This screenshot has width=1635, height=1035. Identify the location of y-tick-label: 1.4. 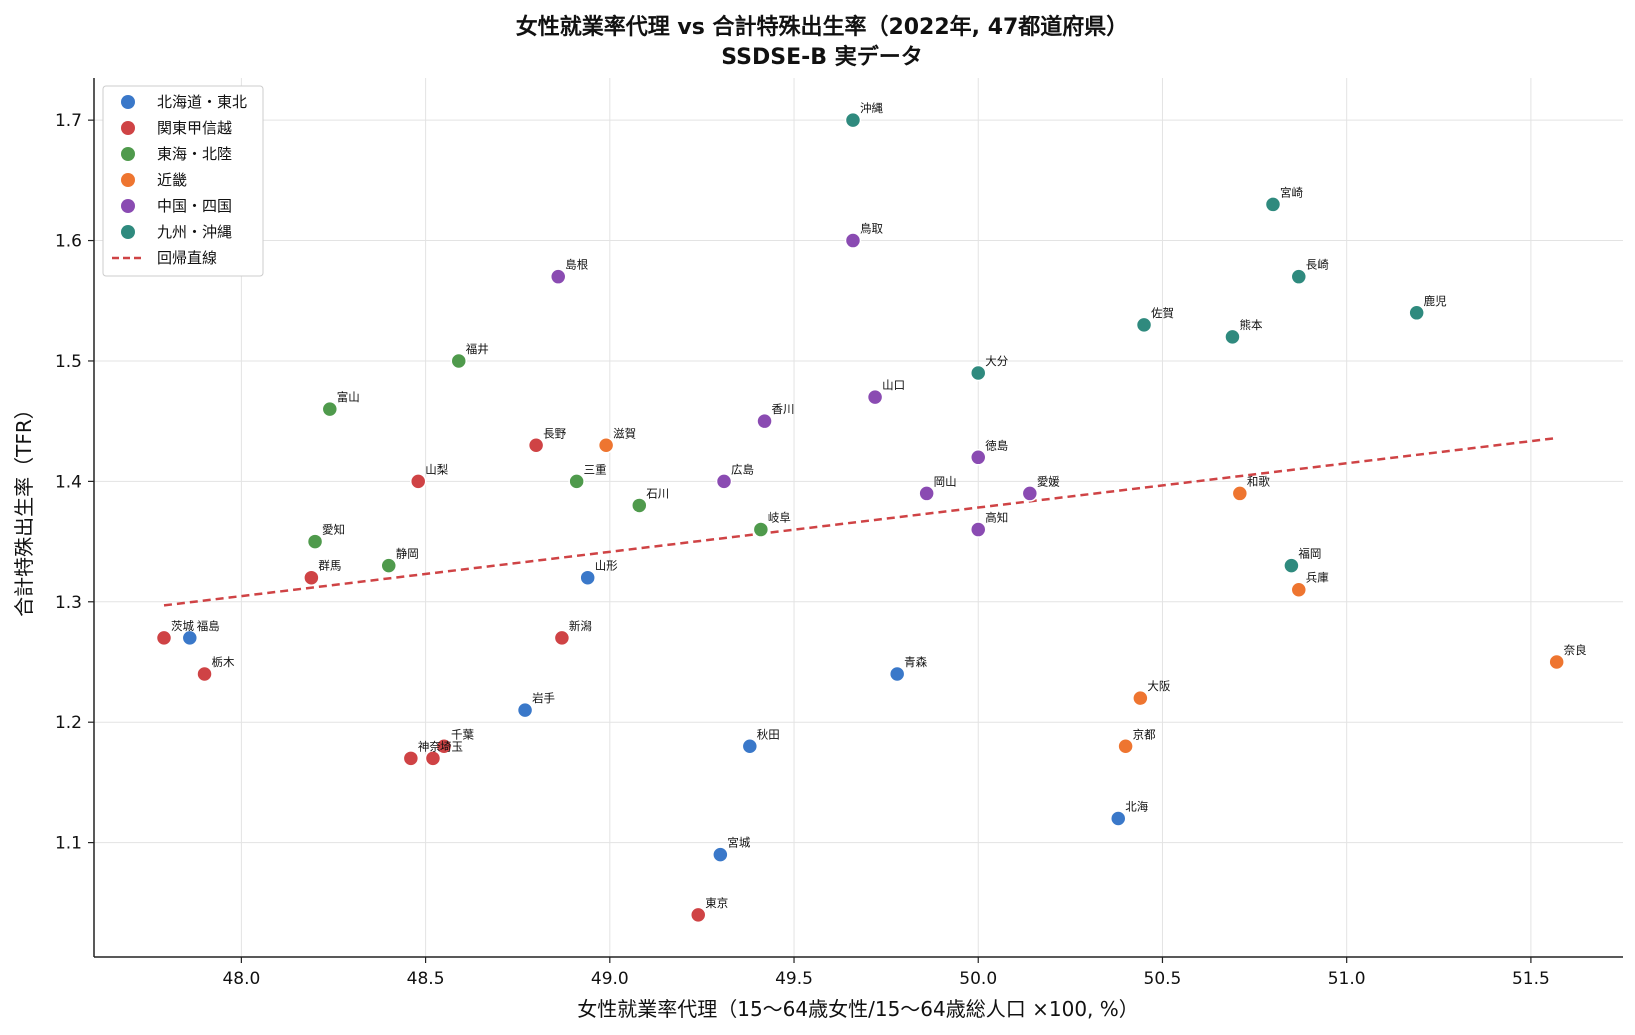
(68, 482).